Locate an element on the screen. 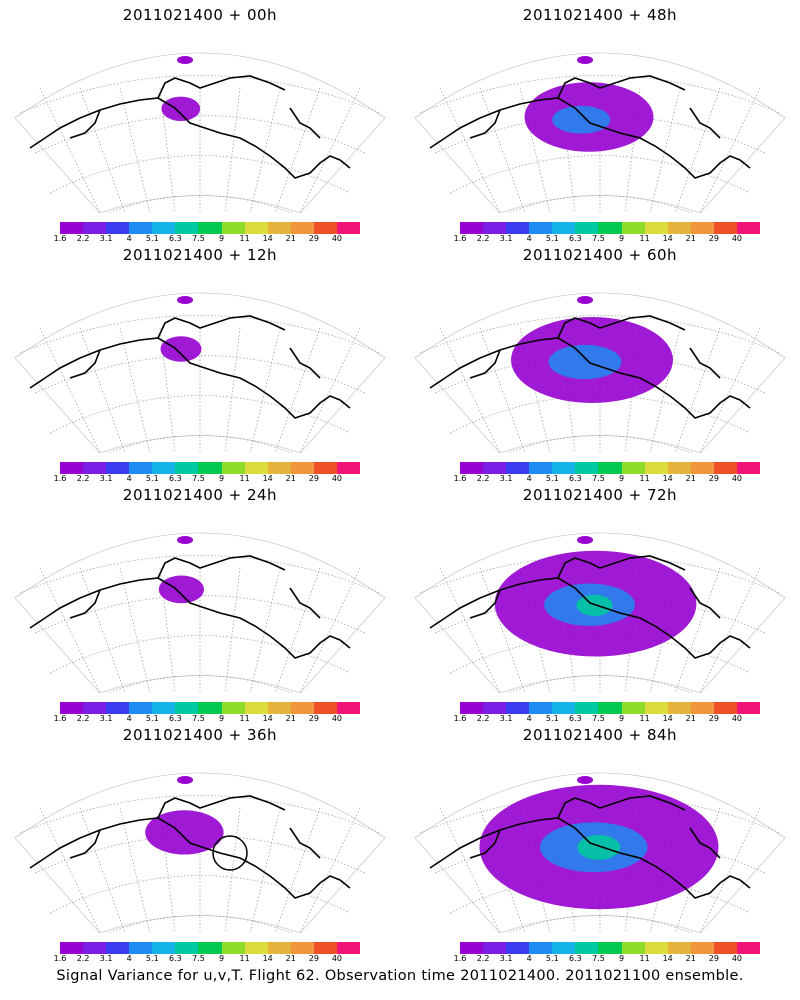 The height and width of the screenshot is (1000, 800). colorbar-labels: 1.6 2.2 3.1 4 5.1 6.3 7.5 9 11 14 21 29 40 is located at coordinates (607, 479).